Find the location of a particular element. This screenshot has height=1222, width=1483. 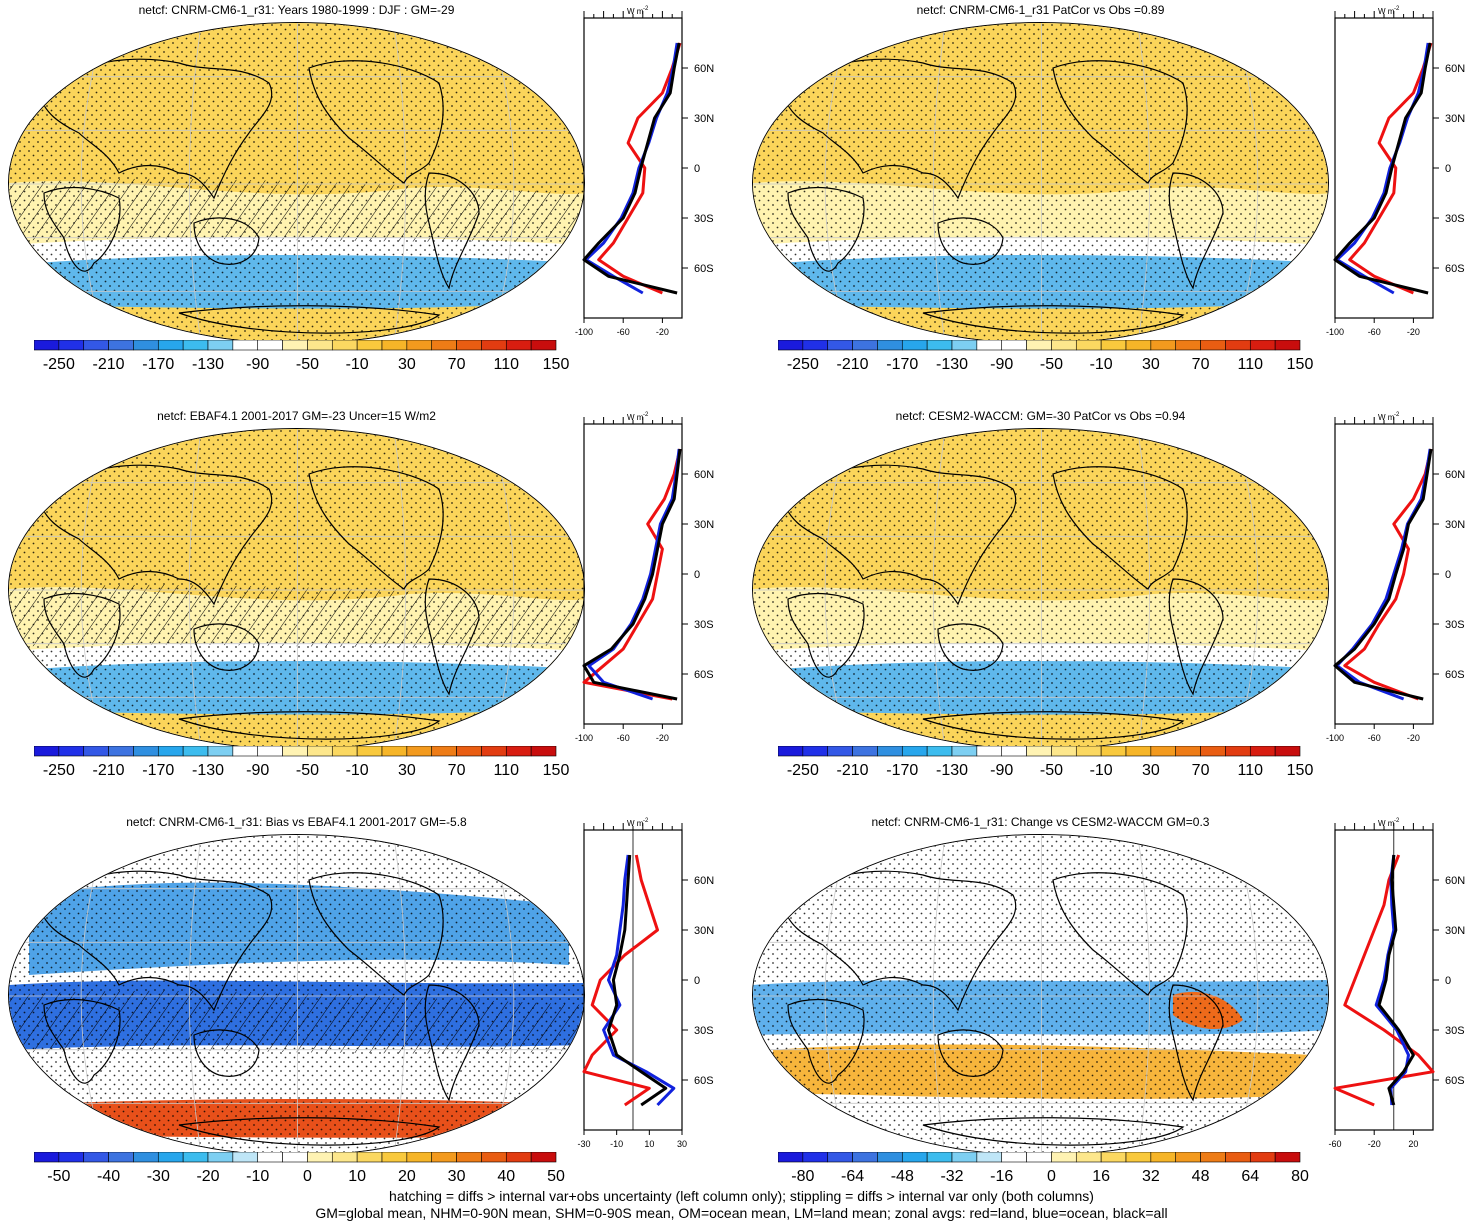

colorbar-label: -64 is located at coordinates (852, 1176).